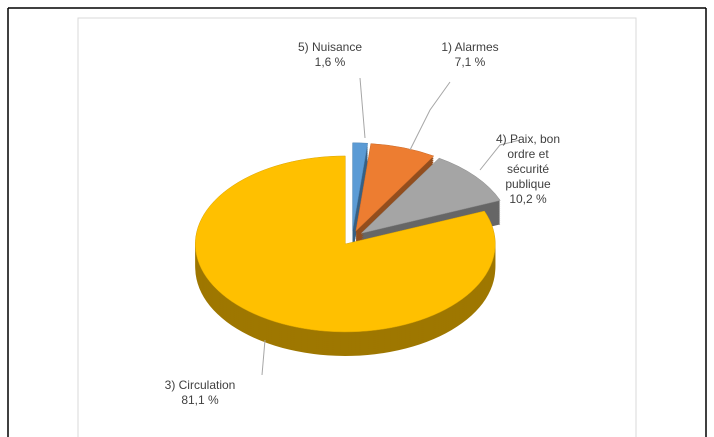 The width and height of the screenshot is (714, 437). I want to click on value-label: 10,2 %, so click(528, 199).